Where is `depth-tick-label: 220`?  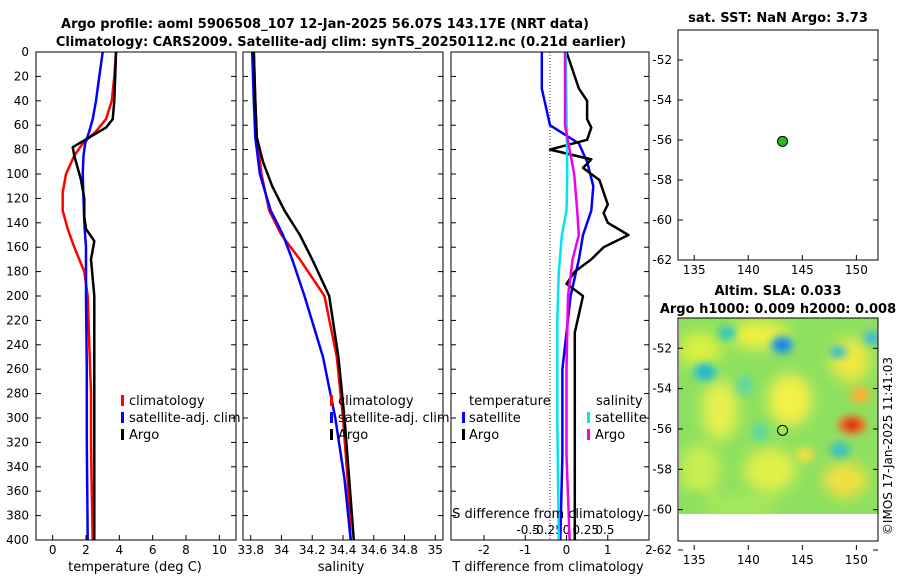
depth-tick-label: 220 is located at coordinates (17, 320).